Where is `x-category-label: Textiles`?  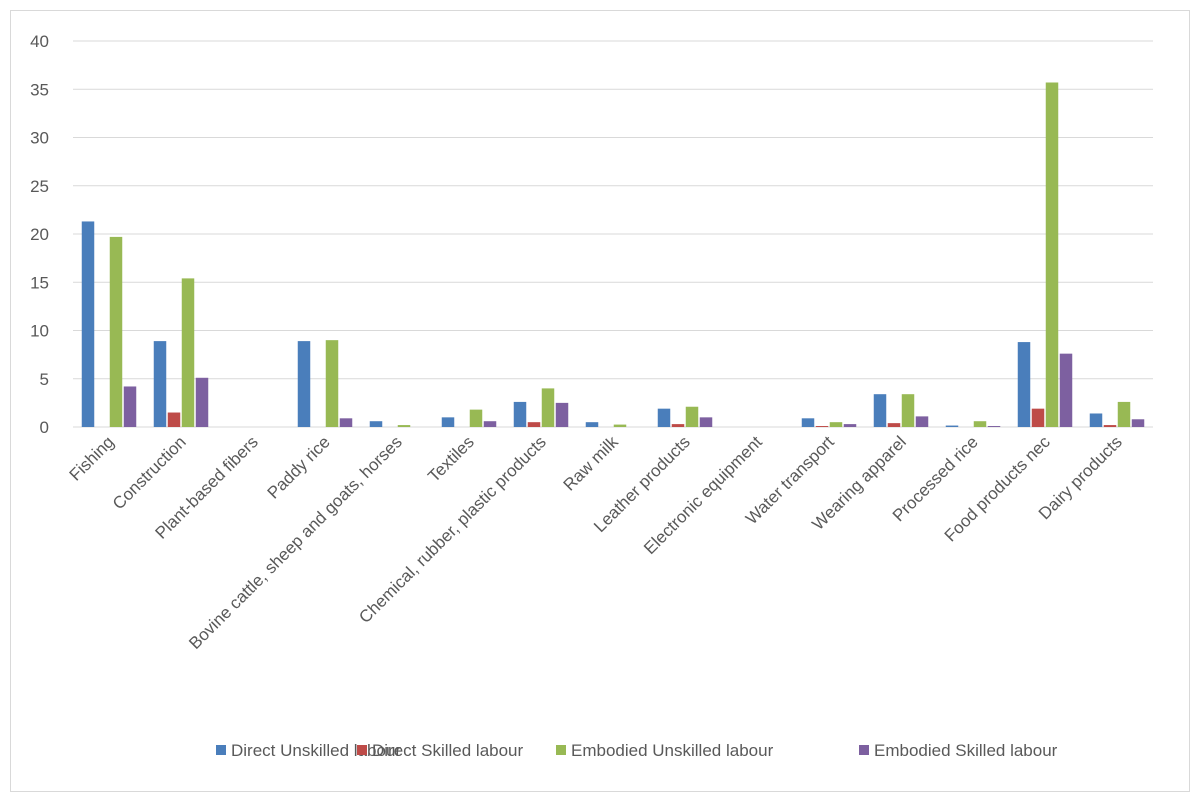
x-category-label: Textiles is located at coordinates (451, 459).